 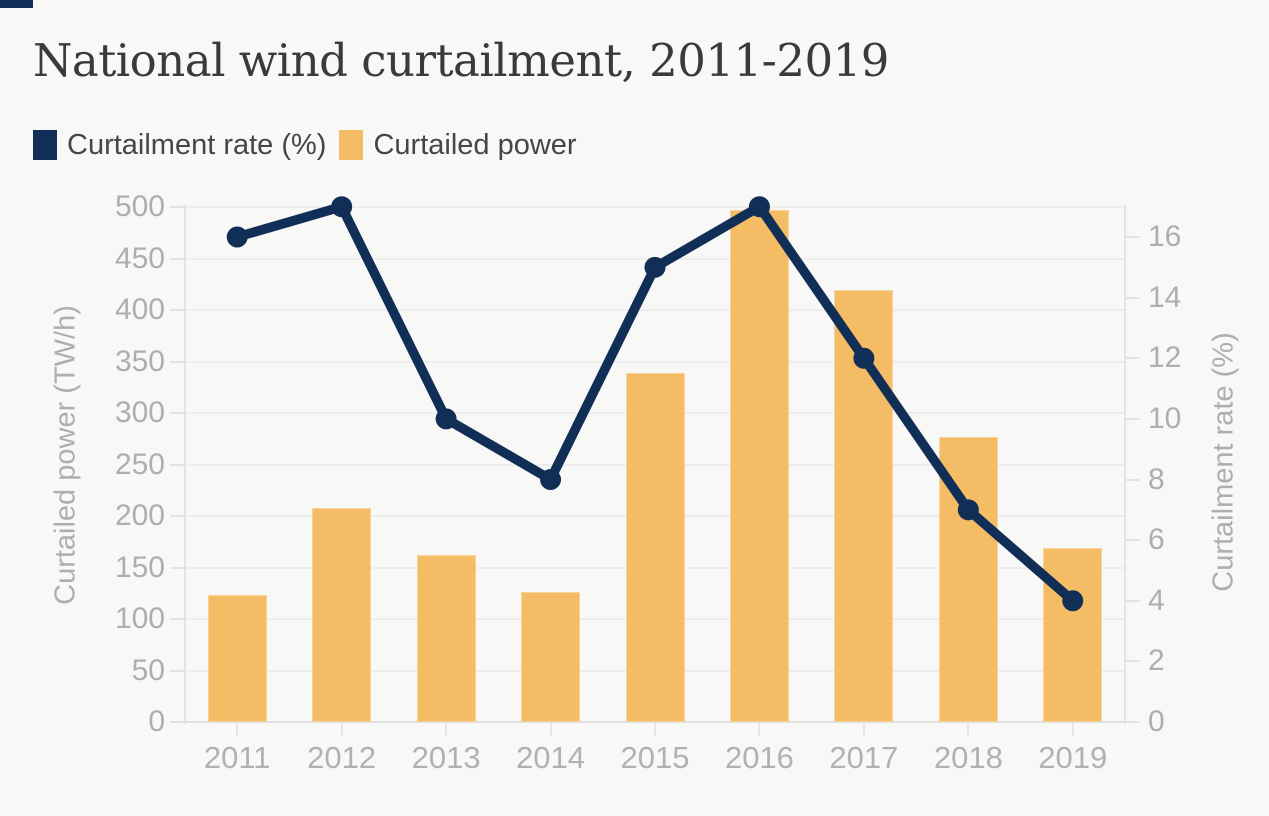 I want to click on bar-2013, so click(x=446, y=638).